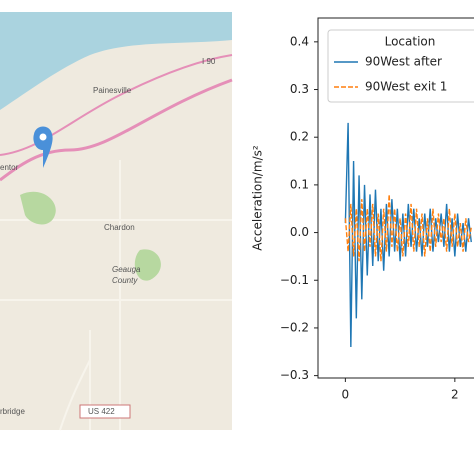 This screenshot has width=474, height=474. Describe the element at coordinates (119, 227) in the screenshot. I see `map-label: Chardon` at that location.